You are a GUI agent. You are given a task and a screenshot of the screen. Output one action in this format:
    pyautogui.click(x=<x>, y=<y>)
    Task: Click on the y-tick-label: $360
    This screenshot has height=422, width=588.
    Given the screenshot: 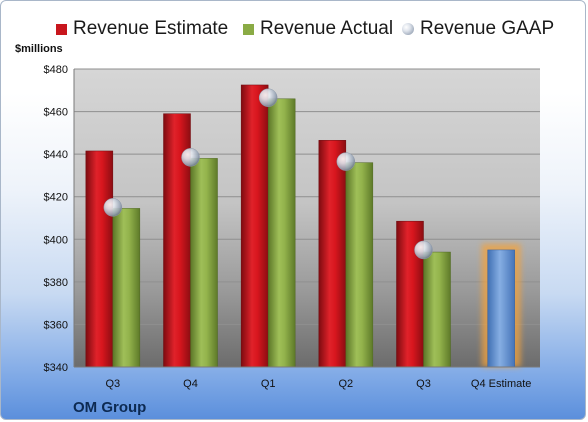 What is the action you would take?
    pyautogui.click(x=56, y=325)
    